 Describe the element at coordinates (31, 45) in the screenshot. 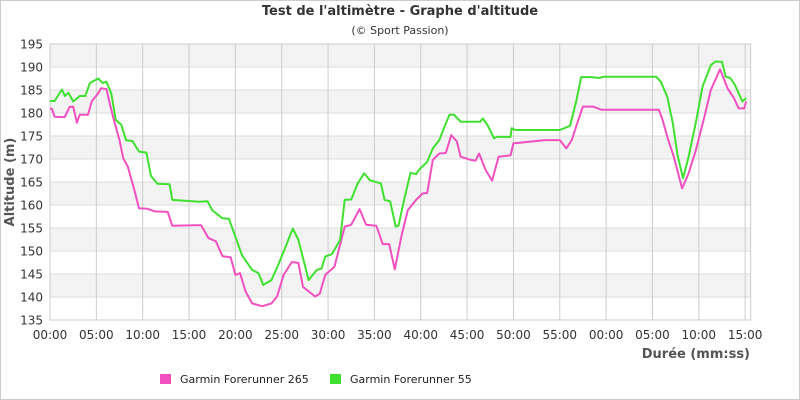

I see `y-tick-label: 195` at that location.